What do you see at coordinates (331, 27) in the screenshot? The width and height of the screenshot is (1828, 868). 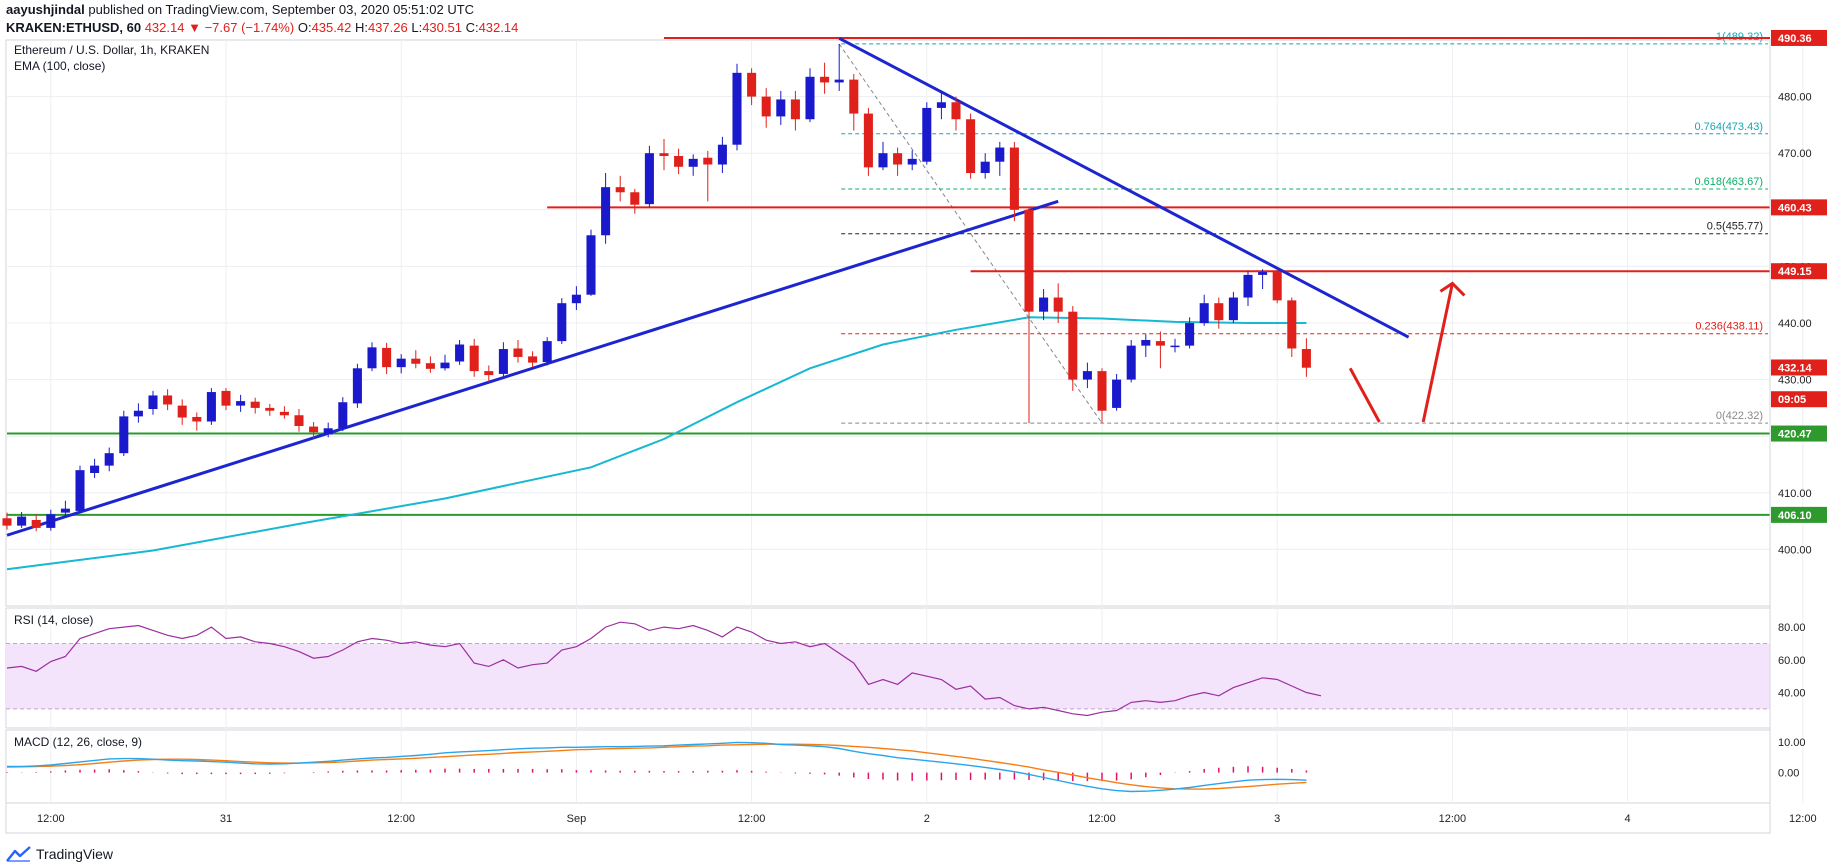 I see `open-value: 435.42` at bounding box center [331, 27].